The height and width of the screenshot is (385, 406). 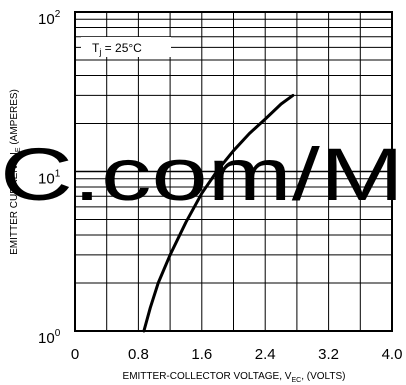 I want to click on x-axis-label: EMITTER-COLLECTOR VOLTAGE, VEC, (VOLTS), so click(x=234, y=377).